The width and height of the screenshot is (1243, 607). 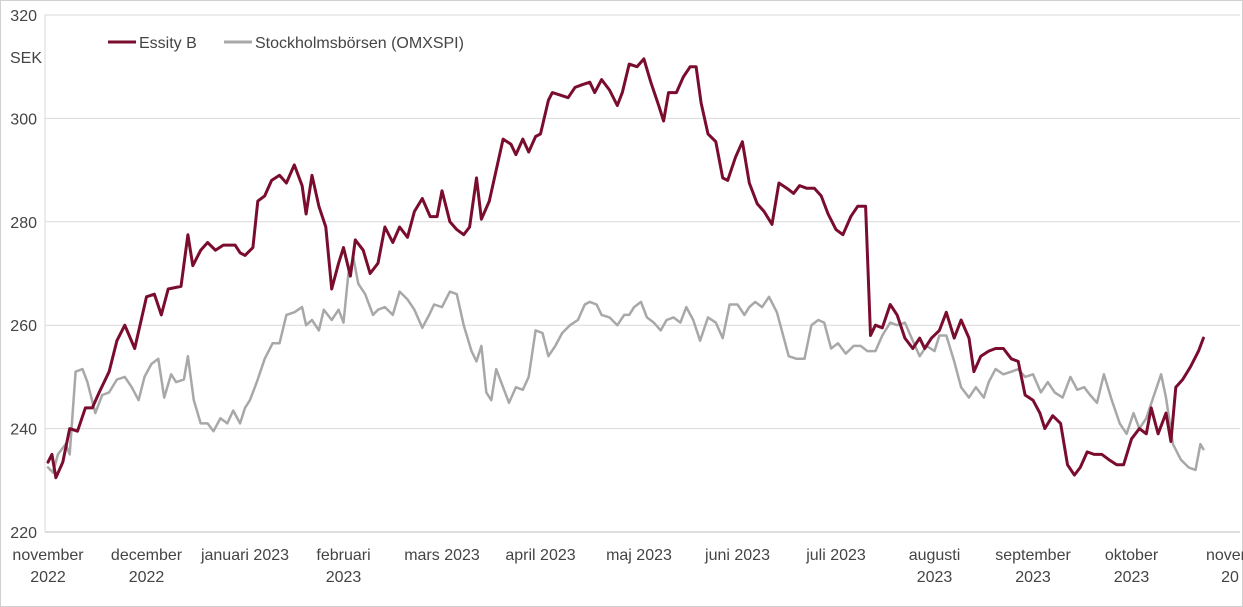 What do you see at coordinates (26, 58) in the screenshot?
I see `y-axis-unit-label: SEK` at bounding box center [26, 58].